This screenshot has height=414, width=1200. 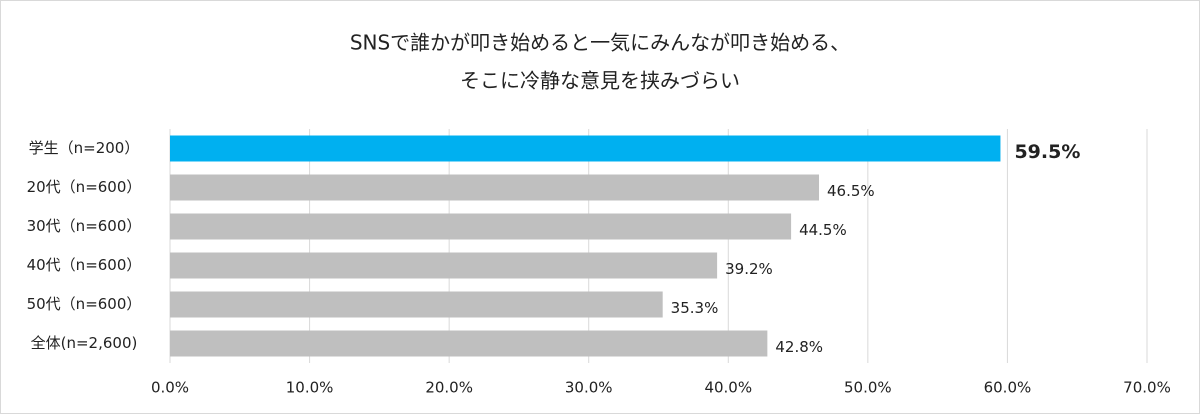 What do you see at coordinates (1008, 388) in the screenshot?
I see `x-tick-label: 60.0%` at bounding box center [1008, 388].